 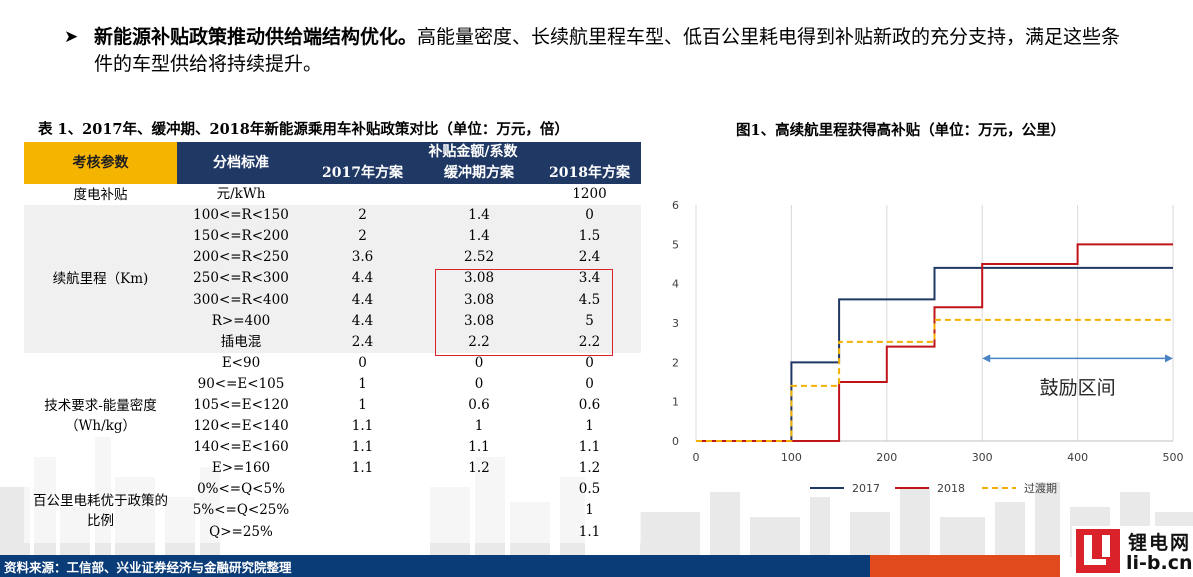 I want to click on y2017-cell: 1, so click(x=362, y=405).